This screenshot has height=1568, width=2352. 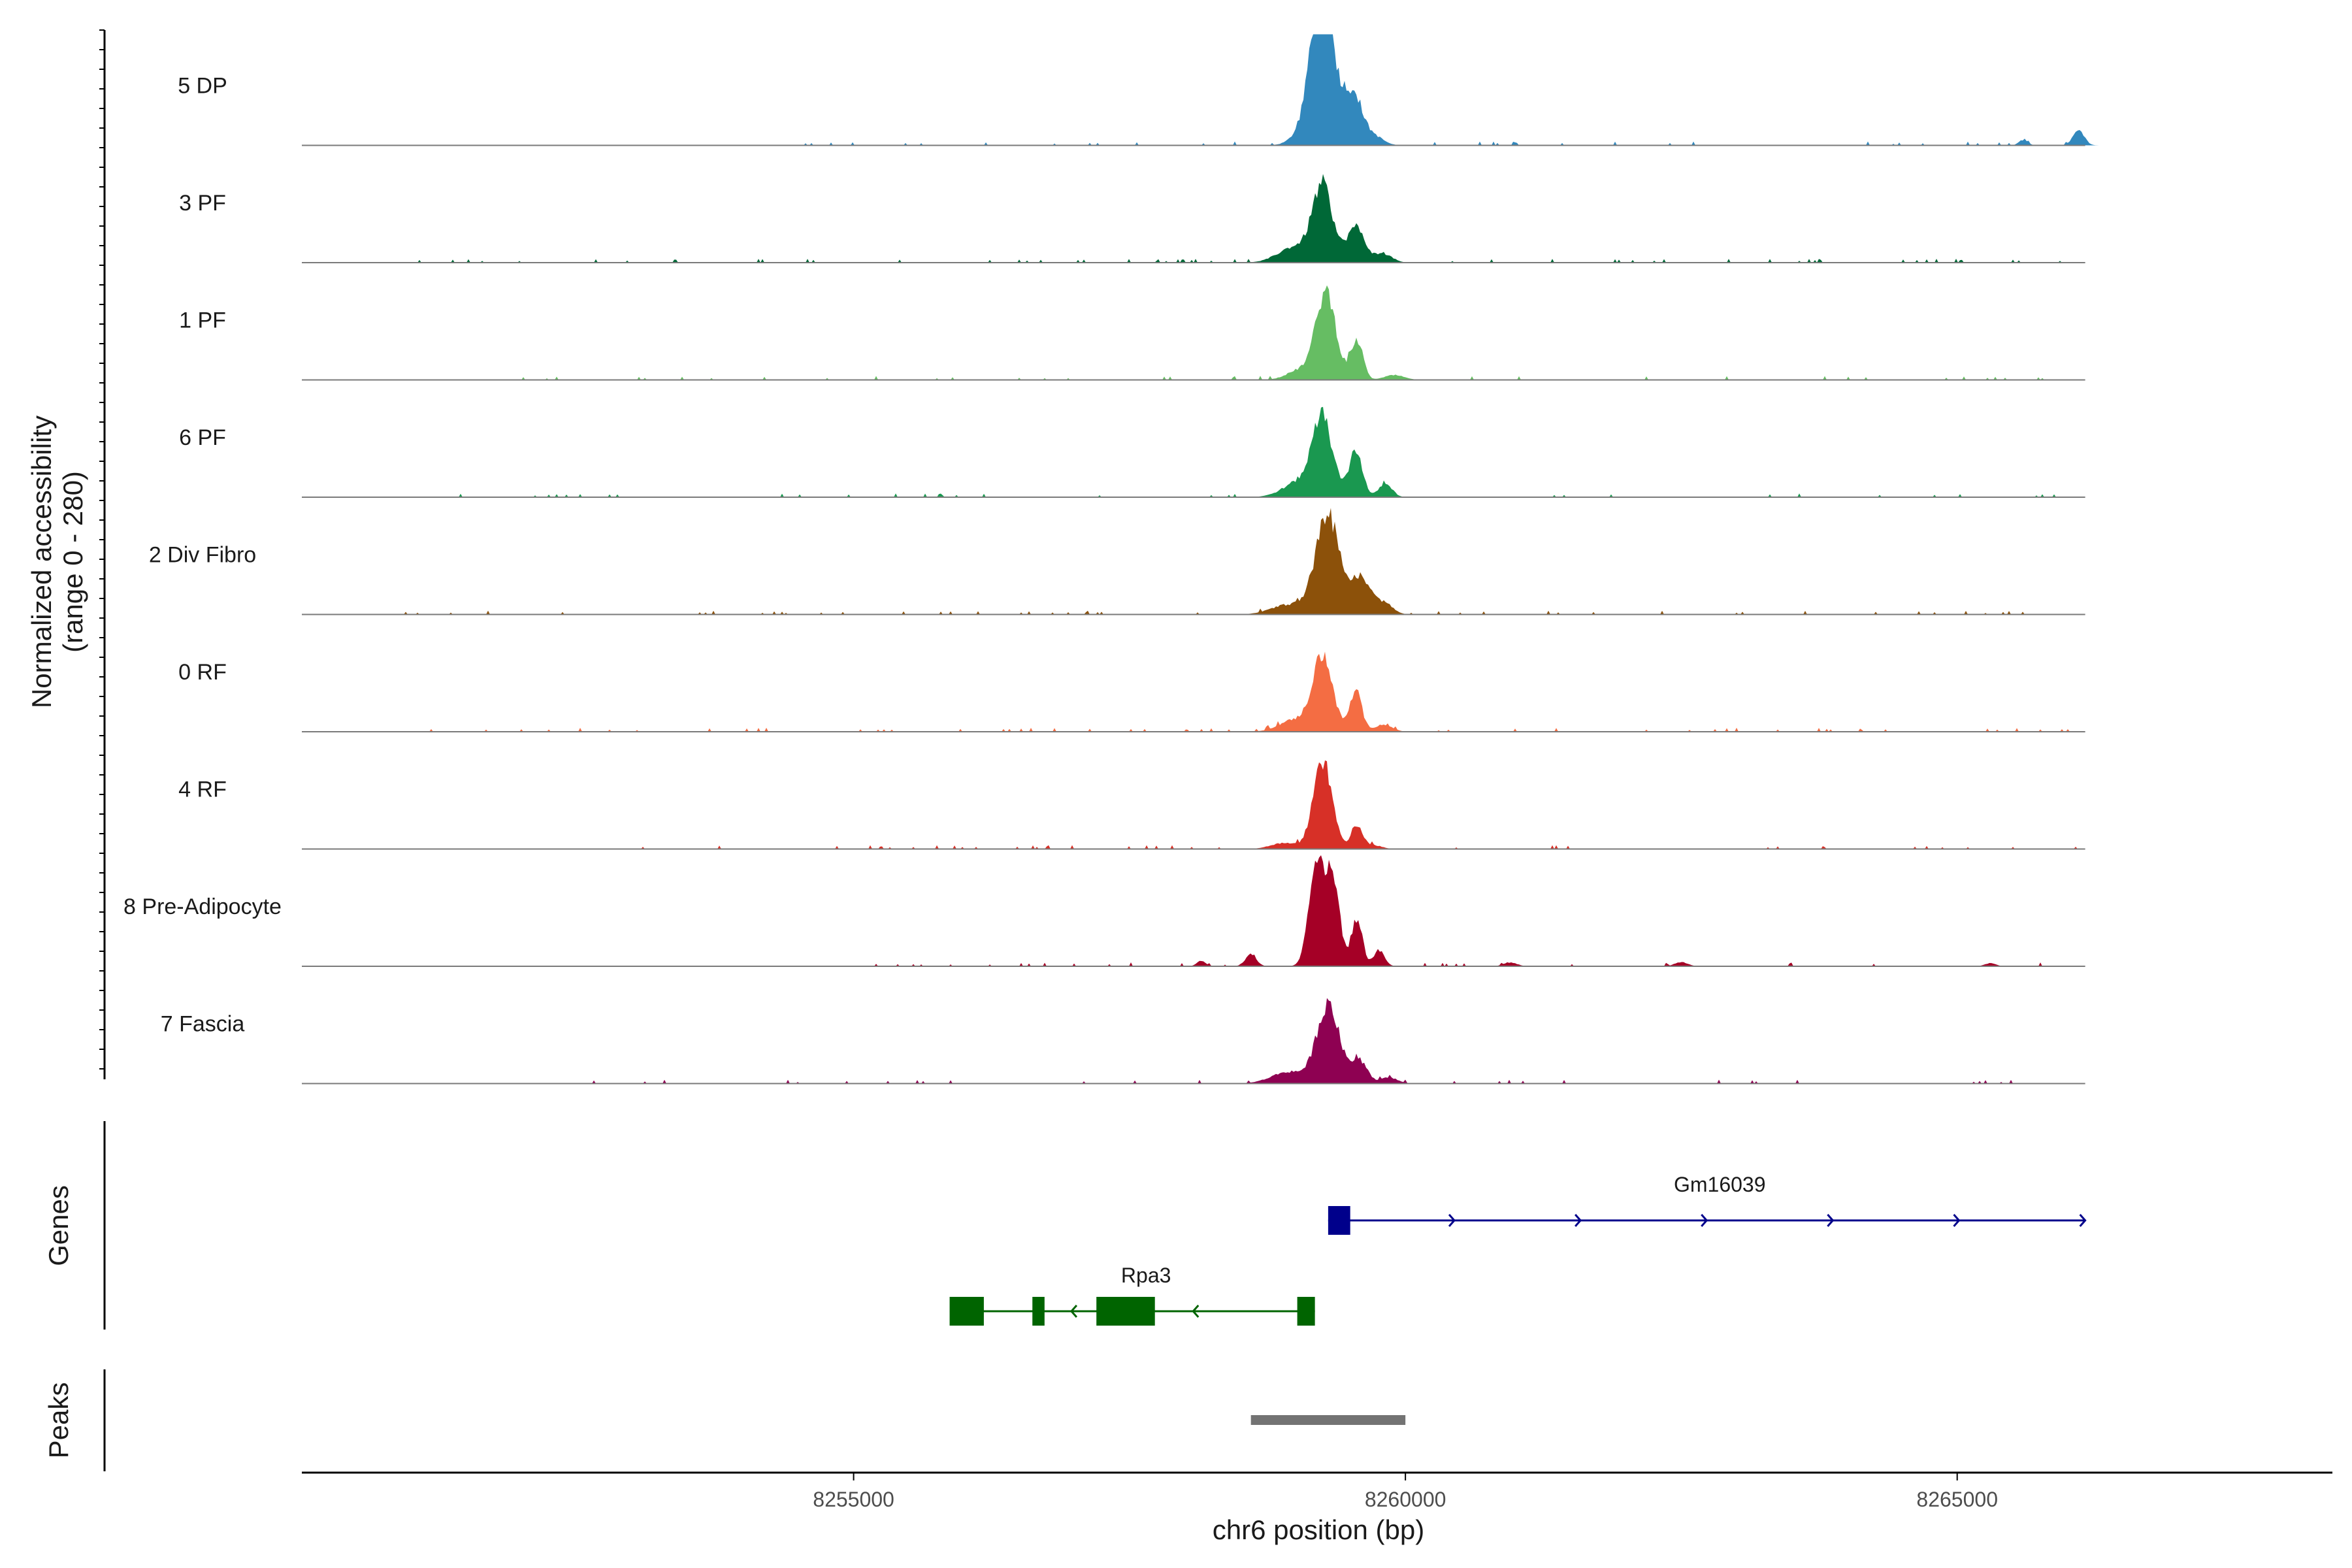 I want to click on gene-rpa3: Rpa3, so click(x=1132, y=1295).